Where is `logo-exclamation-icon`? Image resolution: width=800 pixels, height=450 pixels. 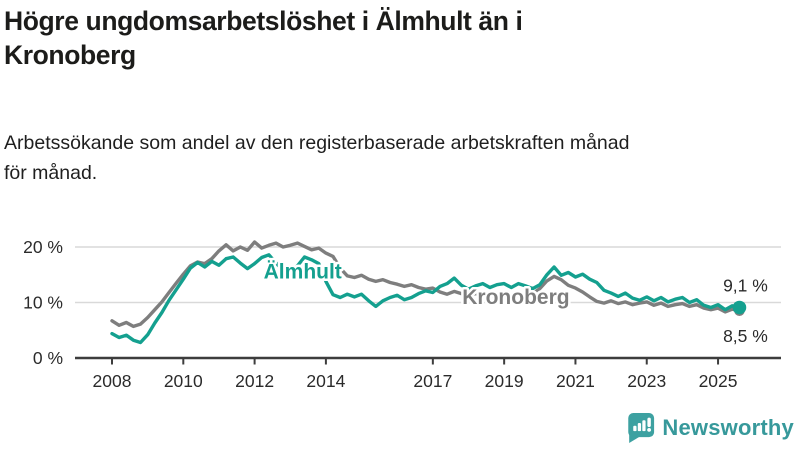 logo-exclamation-icon is located at coordinates (649, 424).